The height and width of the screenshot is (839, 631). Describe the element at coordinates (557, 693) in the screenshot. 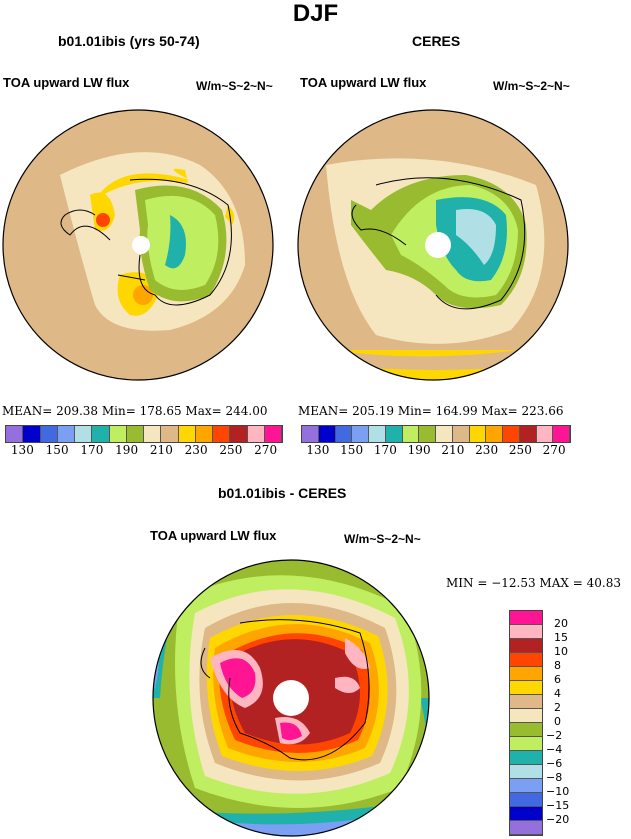

I see `colorbar-tick-label: 4` at that location.